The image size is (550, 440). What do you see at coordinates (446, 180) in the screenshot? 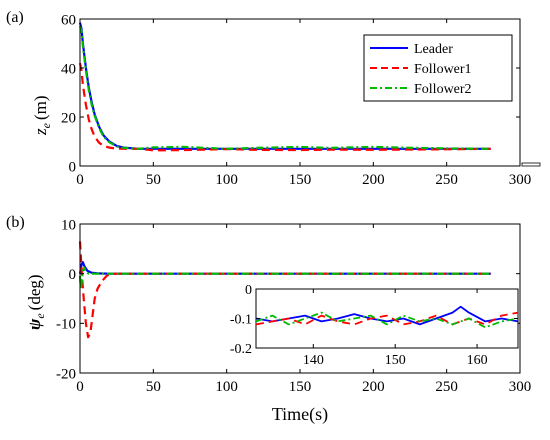
I see `panel-a-xtick-label: 250` at bounding box center [446, 180].